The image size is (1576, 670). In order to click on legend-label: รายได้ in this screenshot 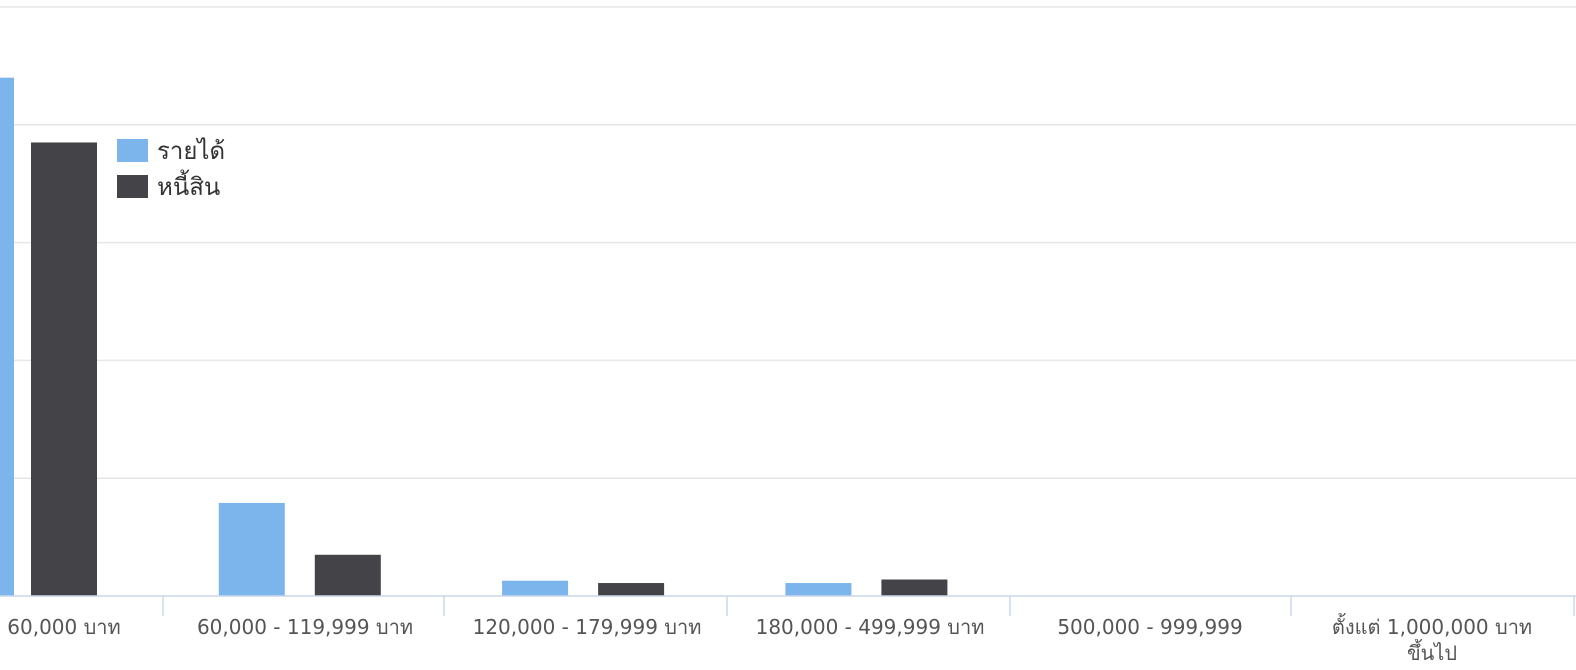, I will do `click(191, 151)`.